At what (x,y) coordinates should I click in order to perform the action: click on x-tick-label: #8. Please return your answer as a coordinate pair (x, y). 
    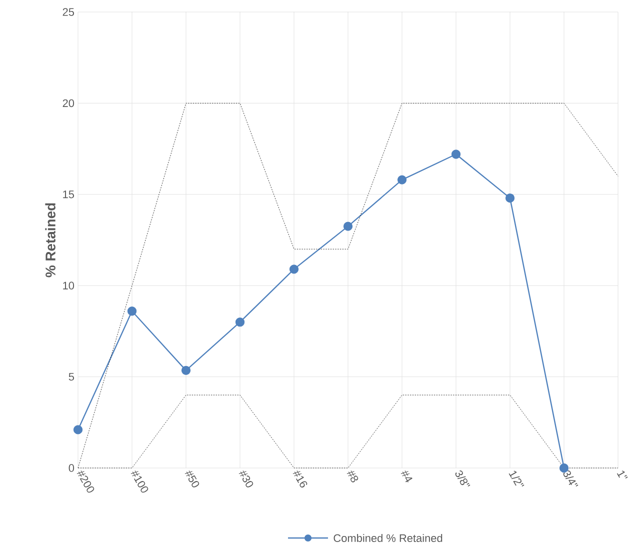
    Looking at the image, I should click on (352, 476).